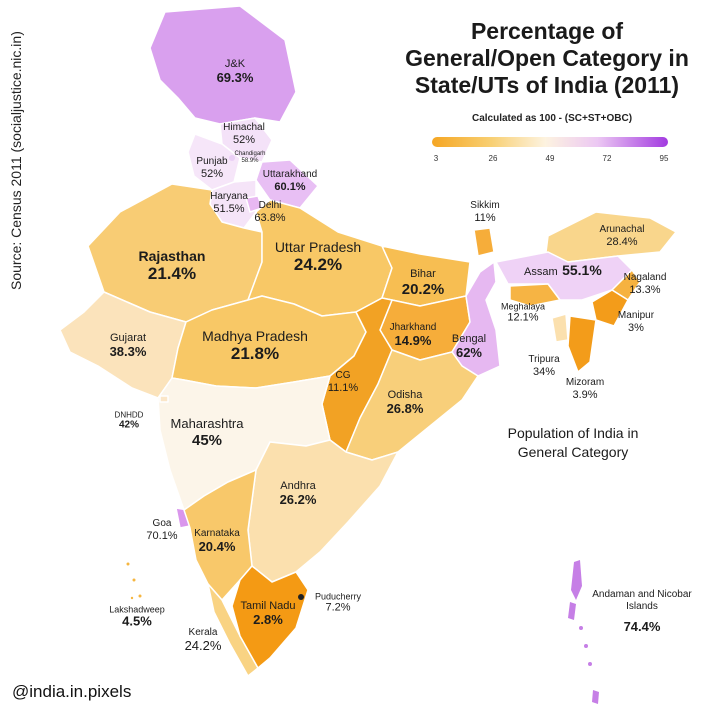 Image resolution: width=720 pixels, height=719 pixels. Describe the element at coordinates (250, 157) in the screenshot. I see `label-chandigarh: Chandigarh 58.9%` at that location.